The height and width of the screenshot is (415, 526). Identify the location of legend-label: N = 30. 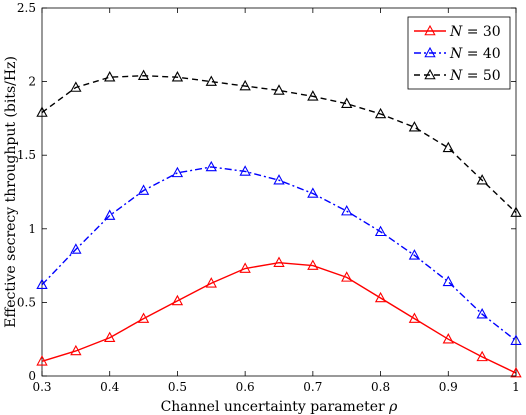
(475, 32).